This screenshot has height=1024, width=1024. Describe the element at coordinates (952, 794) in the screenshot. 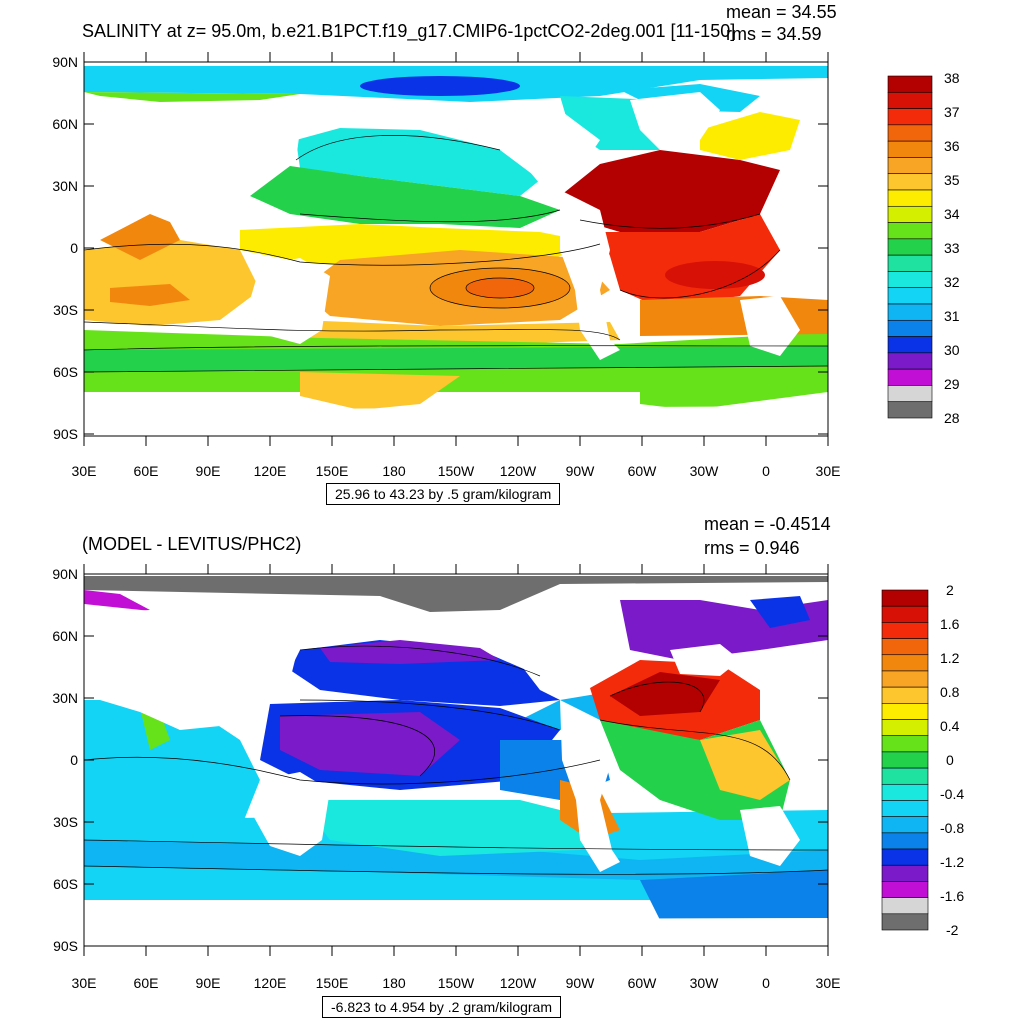

I see `bottom-colorbar-label: -0.4` at that location.